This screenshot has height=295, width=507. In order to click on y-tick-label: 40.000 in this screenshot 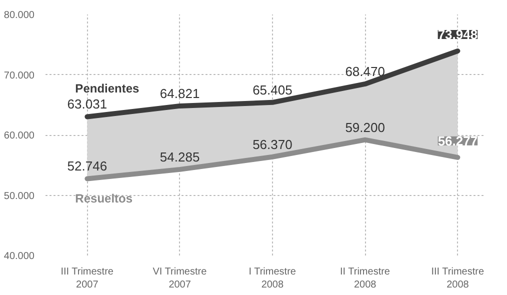, I will do `click(19, 256)`.